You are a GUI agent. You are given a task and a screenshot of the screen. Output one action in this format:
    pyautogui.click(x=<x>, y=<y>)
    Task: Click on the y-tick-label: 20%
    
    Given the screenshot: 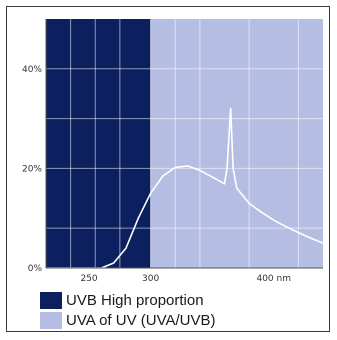 What is the action you would take?
    pyautogui.click(x=32, y=169)
    